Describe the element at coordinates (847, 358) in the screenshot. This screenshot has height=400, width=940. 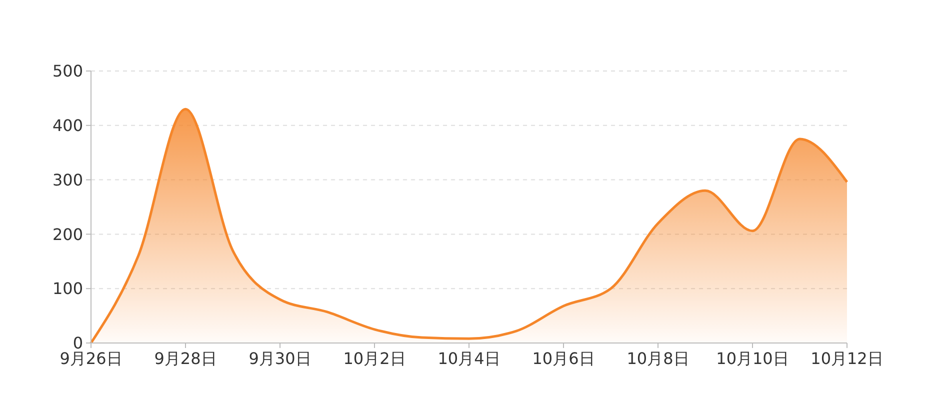
I see `x-tick-label: 10月12日` at that location.